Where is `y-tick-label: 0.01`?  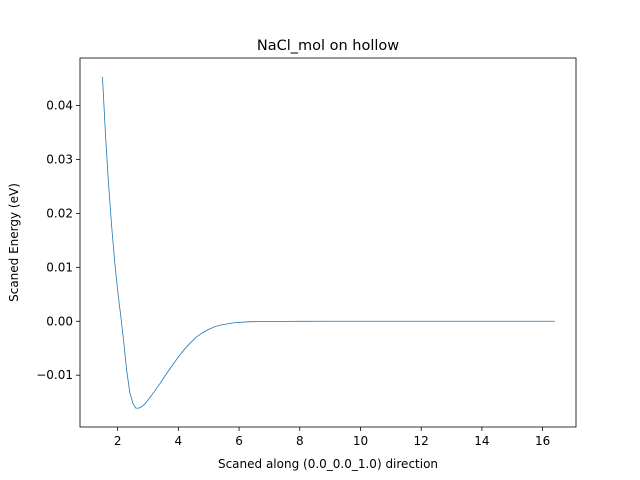
y-tick-label: 0.01 is located at coordinates (59, 267).